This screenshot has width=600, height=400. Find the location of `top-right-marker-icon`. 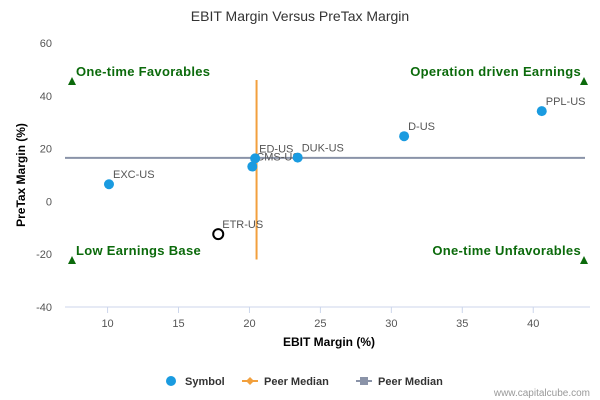

top-right-marker-icon is located at coordinates (584, 81).